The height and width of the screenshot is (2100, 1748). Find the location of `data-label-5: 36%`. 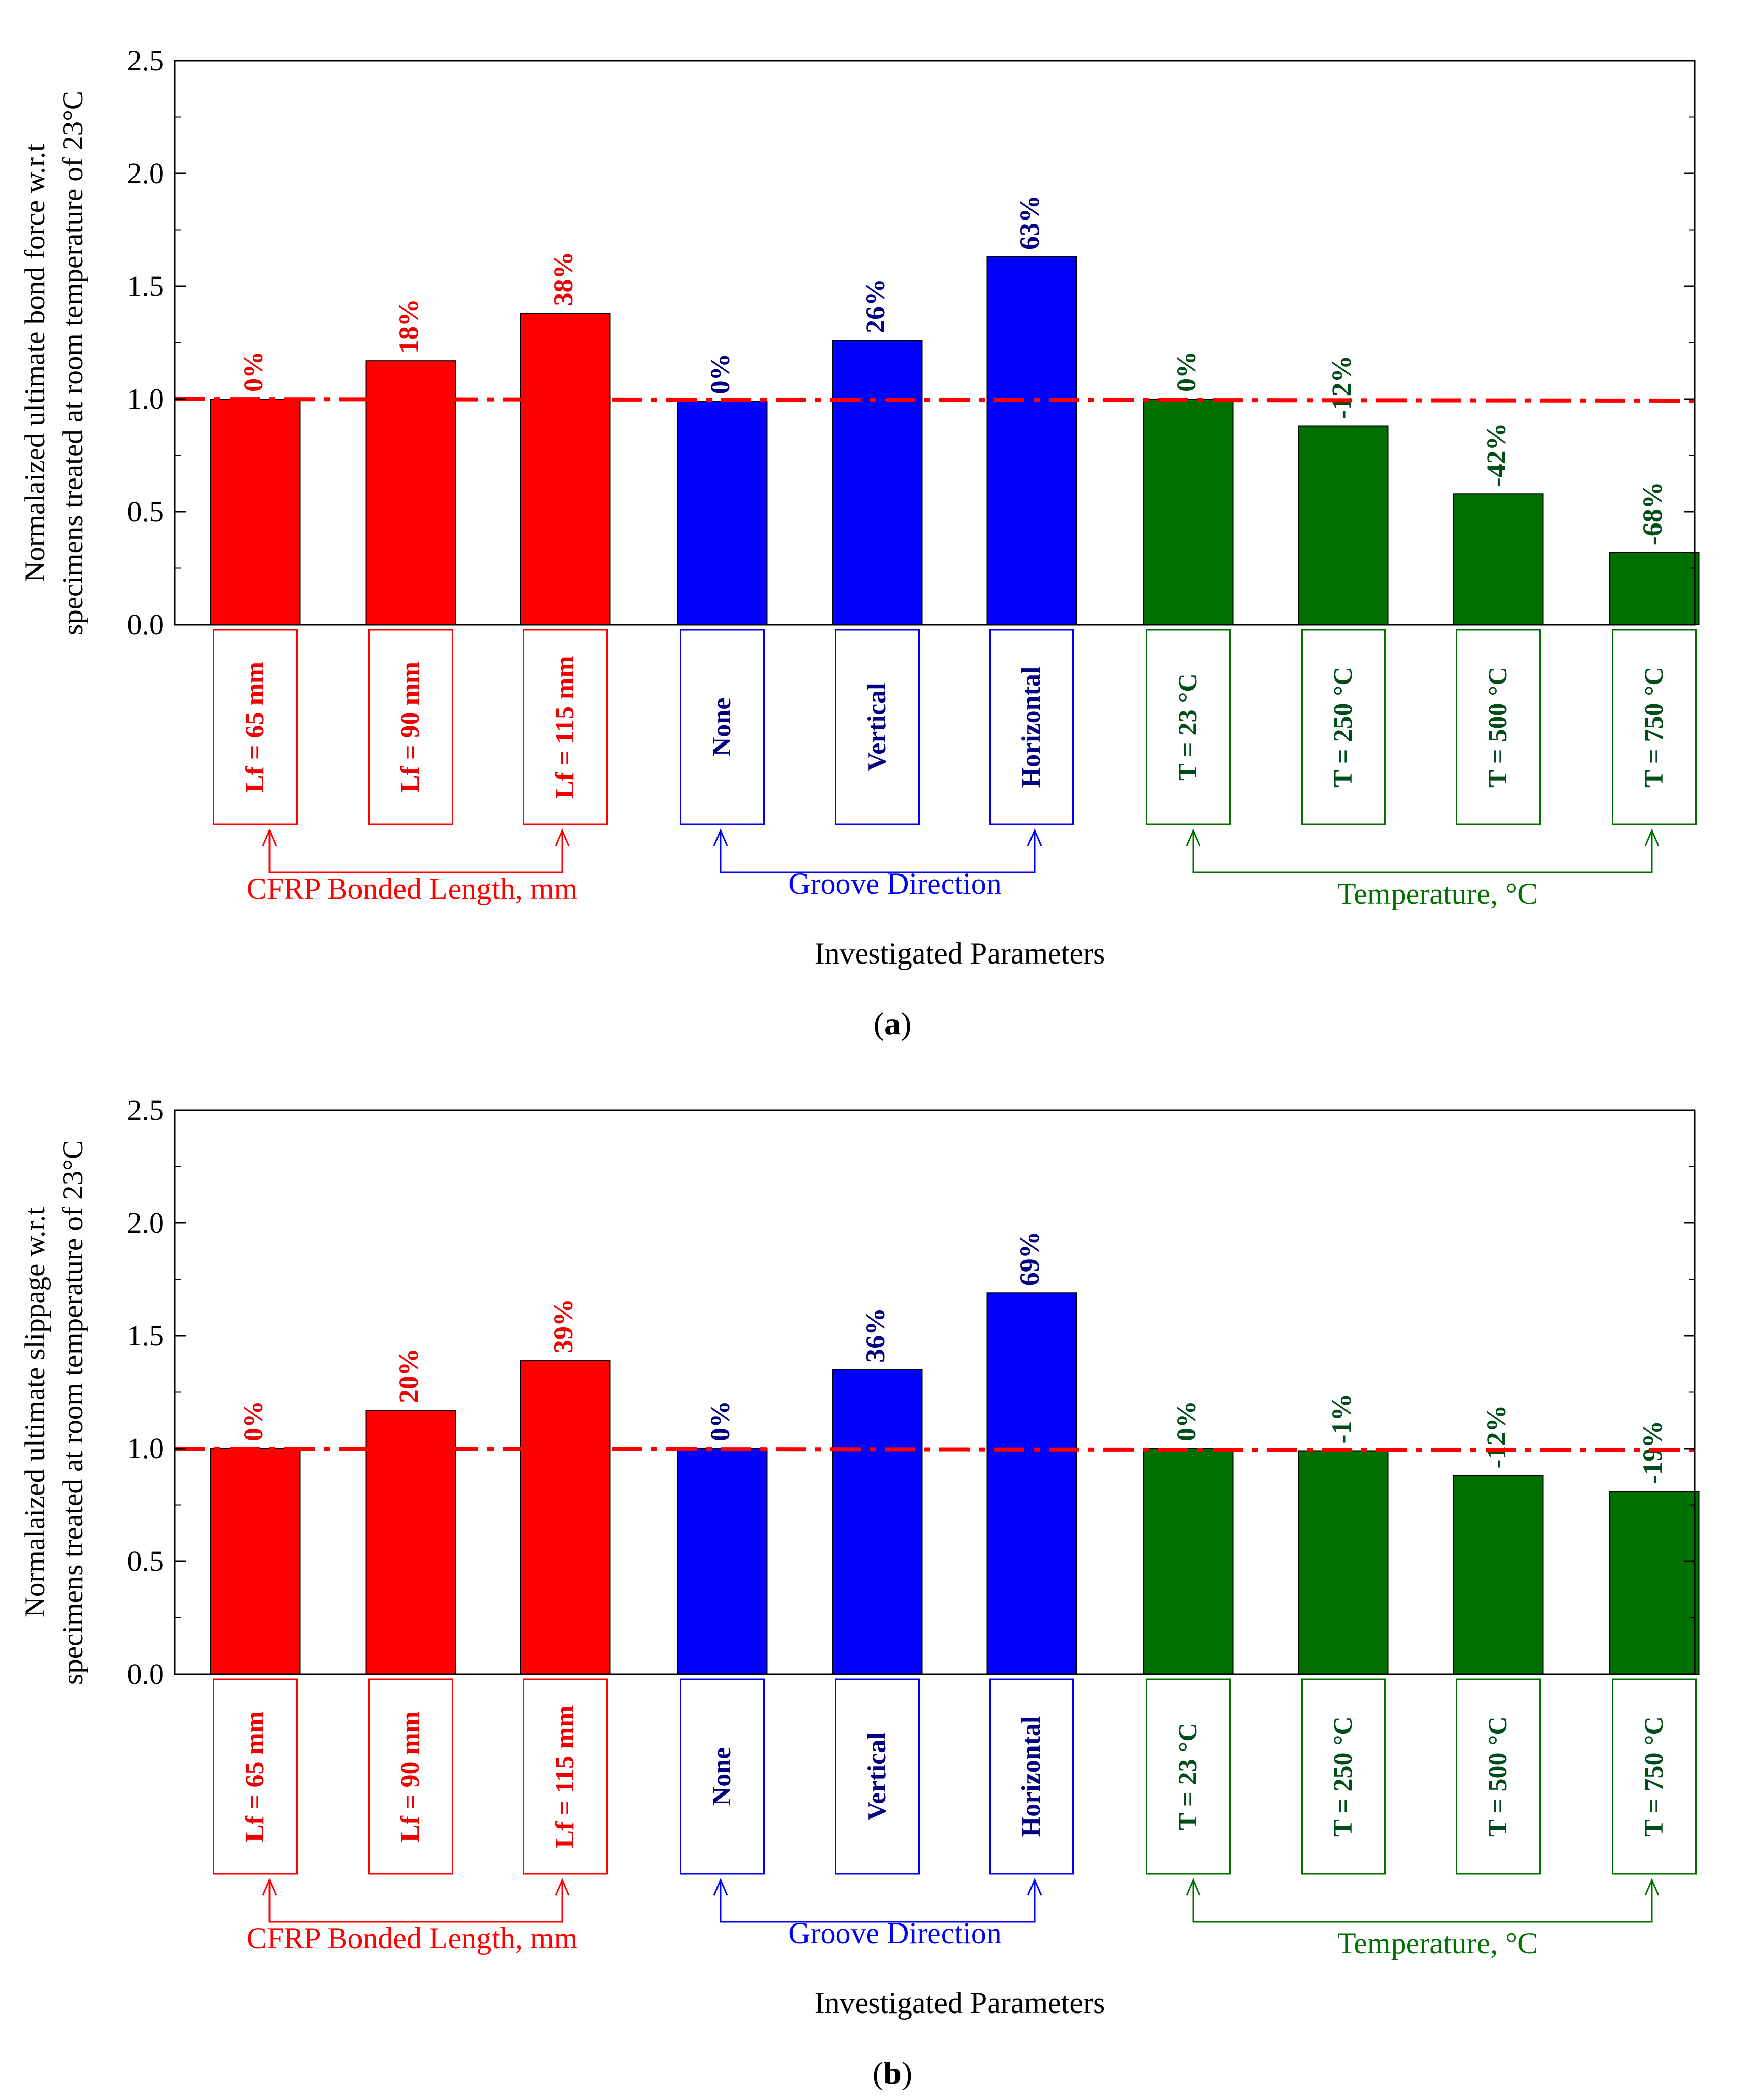

data-label-5: 36% is located at coordinates (875, 1335).